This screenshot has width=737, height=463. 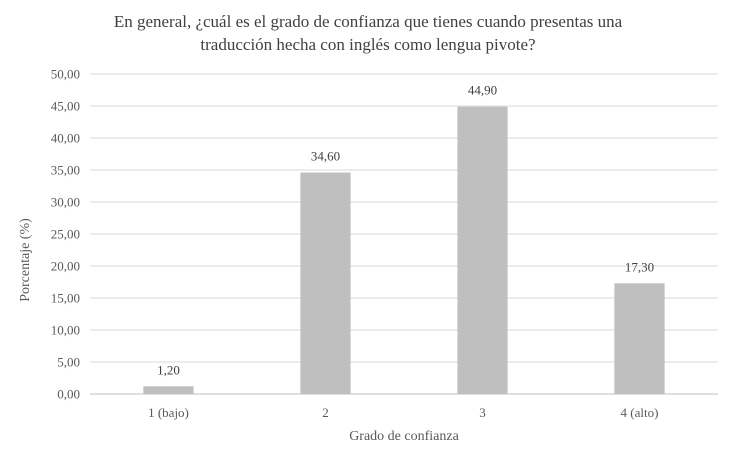 I want to click on y-tick-label: 25,00, so click(x=65, y=234).